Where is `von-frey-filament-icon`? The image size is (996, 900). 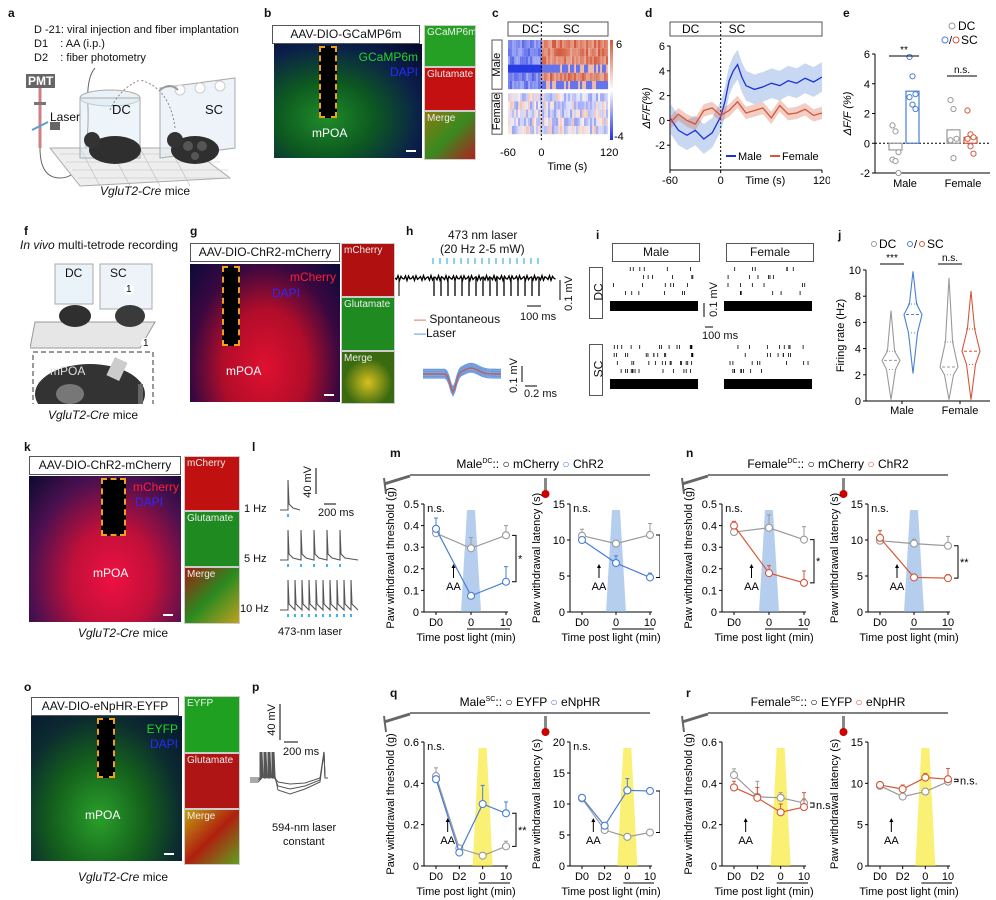 von-frey-filament-icon is located at coordinates (397, 718).